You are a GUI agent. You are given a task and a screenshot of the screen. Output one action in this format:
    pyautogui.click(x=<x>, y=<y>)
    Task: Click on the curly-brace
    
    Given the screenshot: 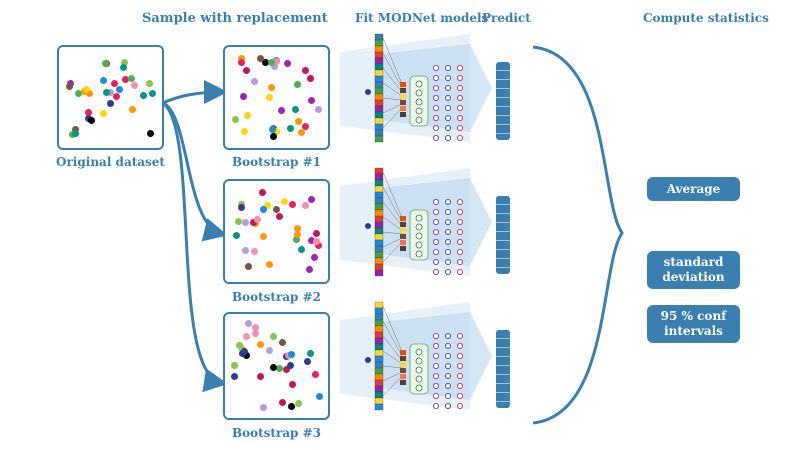 What is the action you would take?
    pyautogui.click(x=578, y=235)
    